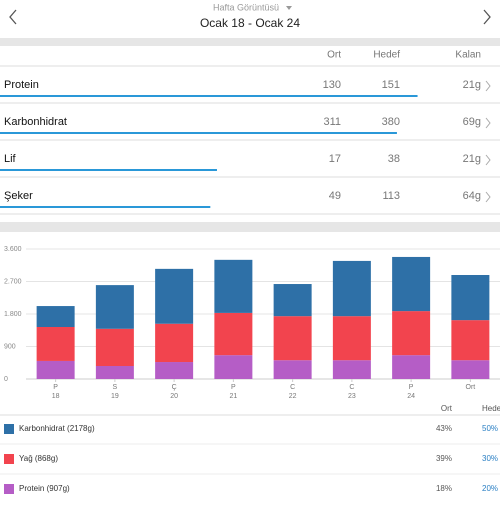  Describe the element at coordinates (18, 196) in the screenshot. I see `nutrient-name: Şeker` at that location.